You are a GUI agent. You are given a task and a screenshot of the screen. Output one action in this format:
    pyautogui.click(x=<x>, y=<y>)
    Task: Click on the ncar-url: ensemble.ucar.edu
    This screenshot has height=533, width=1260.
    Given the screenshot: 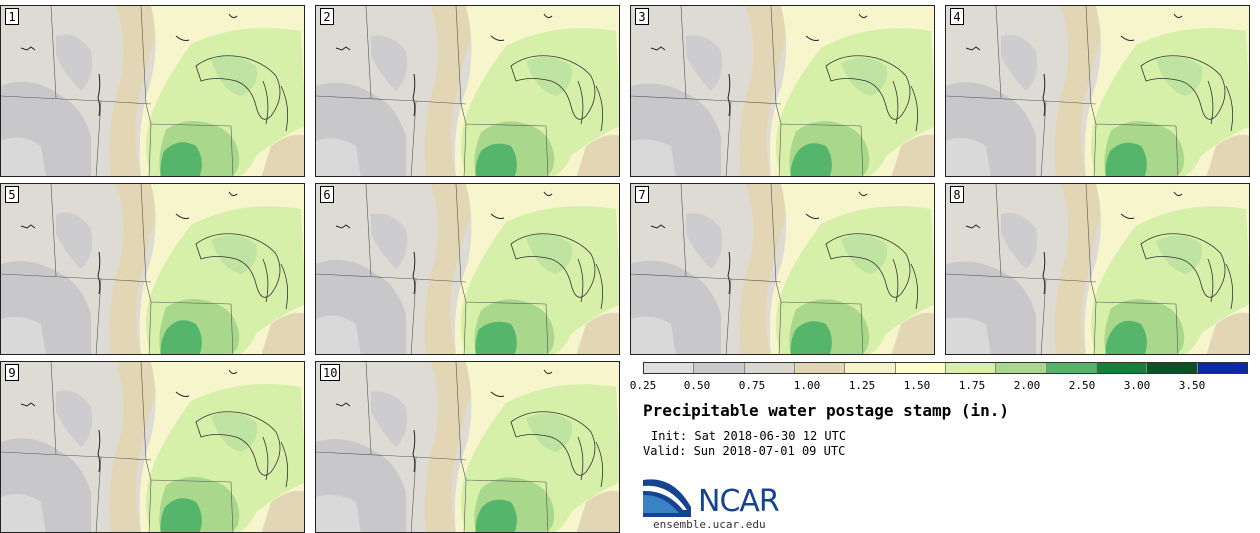 What is the action you would take?
    pyautogui.click(x=709, y=524)
    